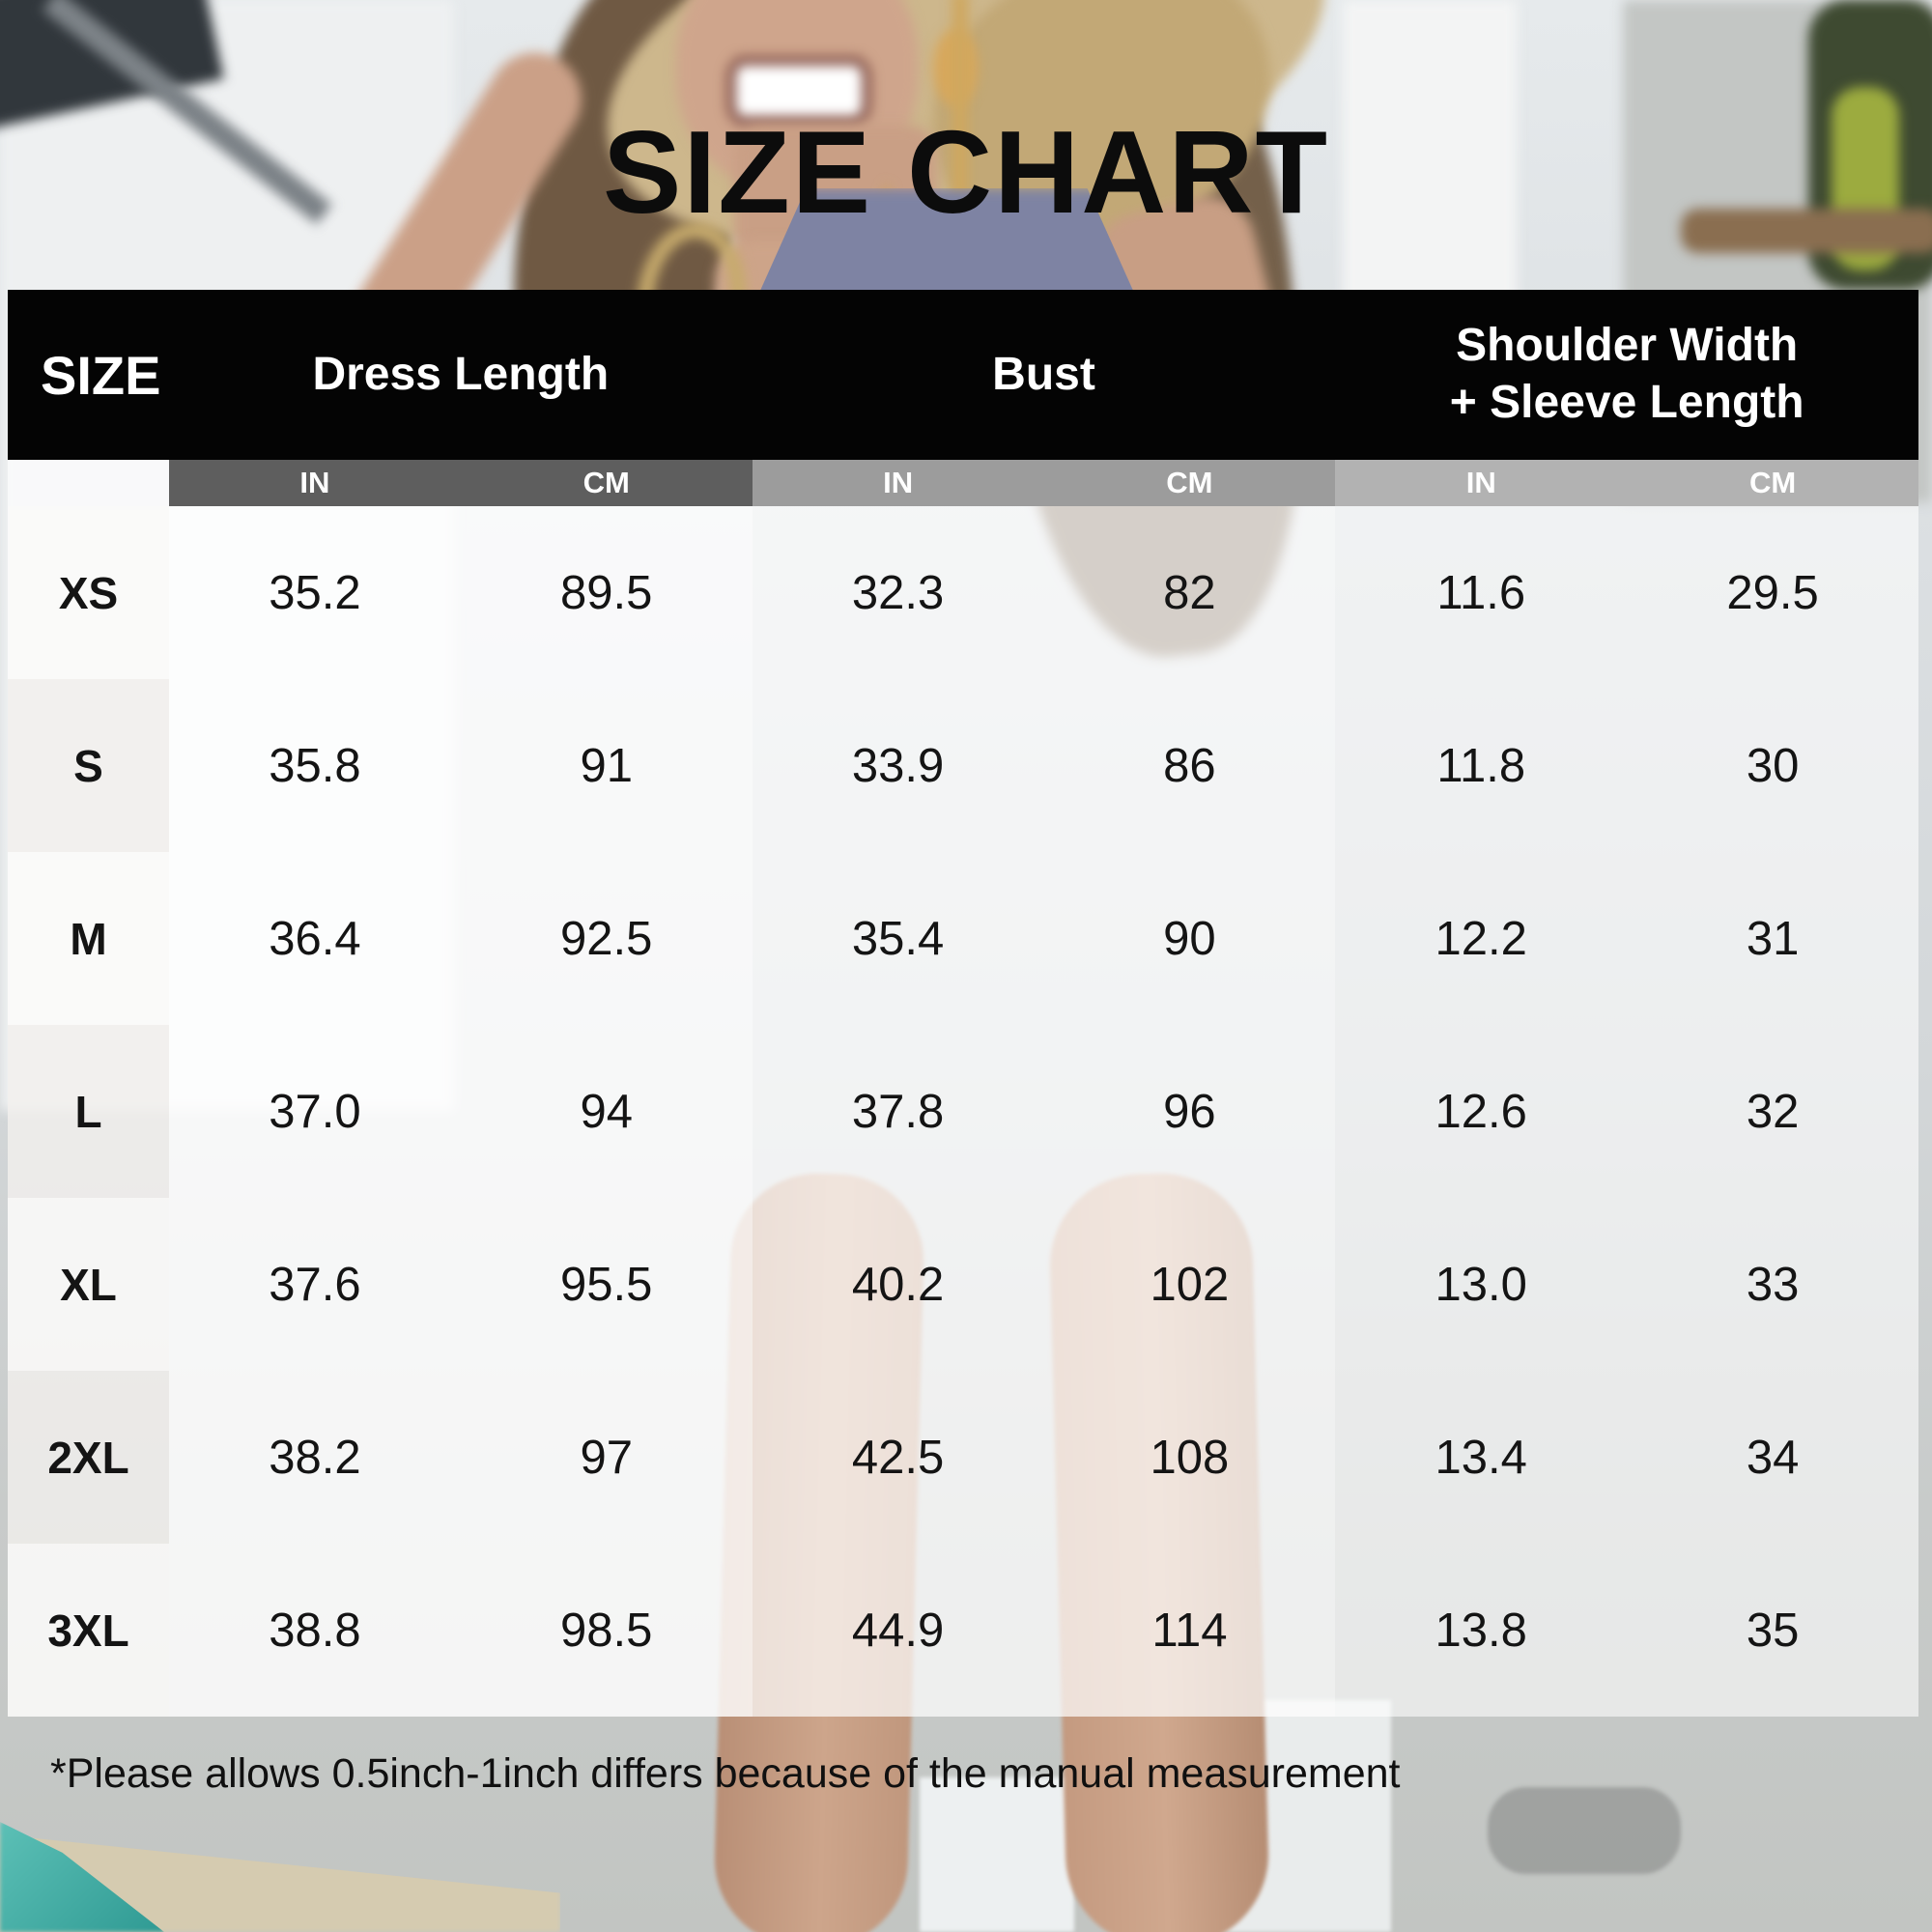 This screenshot has width=1932, height=1932. What do you see at coordinates (1772, 765) in the screenshot?
I see `measurement-value: 30` at bounding box center [1772, 765].